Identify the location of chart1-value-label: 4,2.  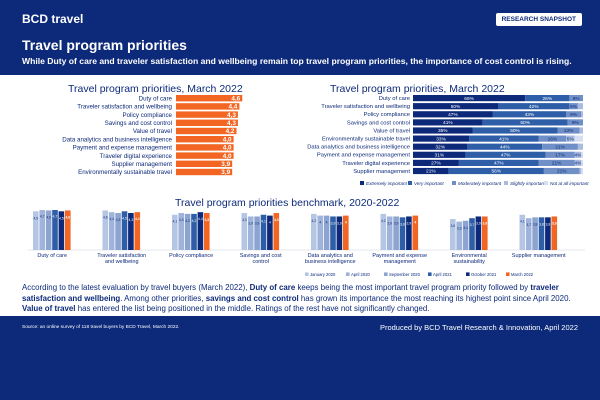
(230, 131).